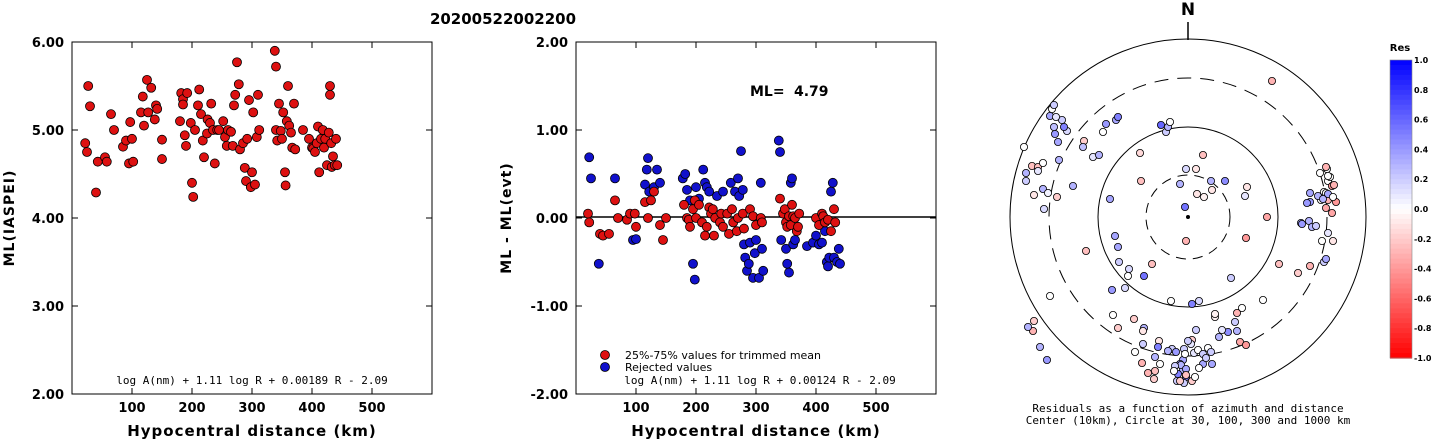 The image size is (1437, 441). I want to click on ml-value: 4.79, so click(811, 92).